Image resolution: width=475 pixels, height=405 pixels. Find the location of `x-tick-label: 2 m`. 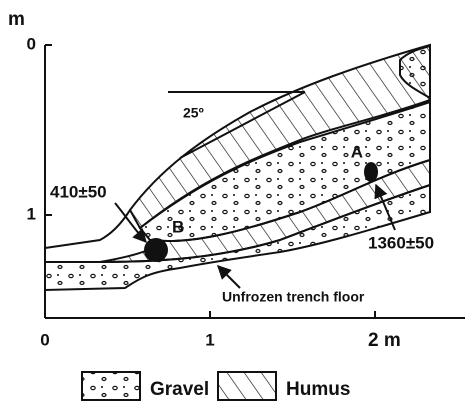

x-tick-label: 2 m is located at coordinates (384, 340).